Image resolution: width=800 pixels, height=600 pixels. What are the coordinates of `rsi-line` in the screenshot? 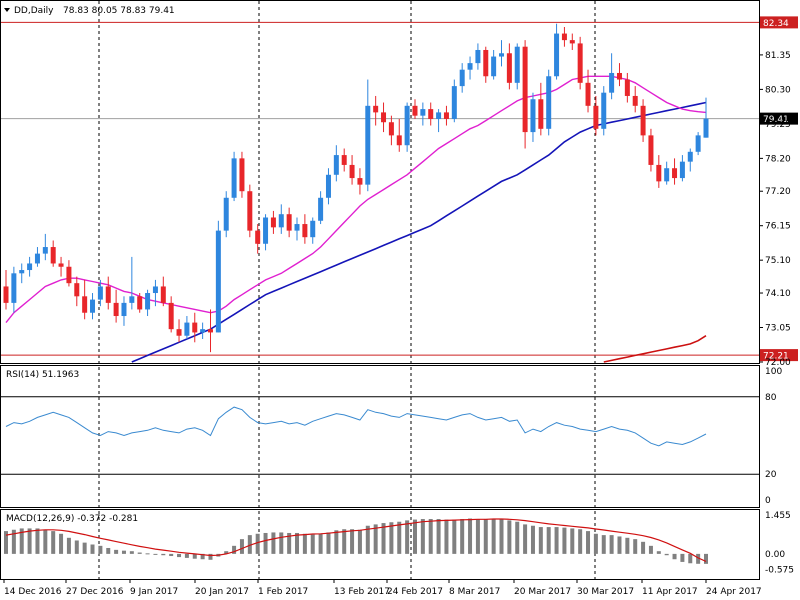 It's located at (356, 426).